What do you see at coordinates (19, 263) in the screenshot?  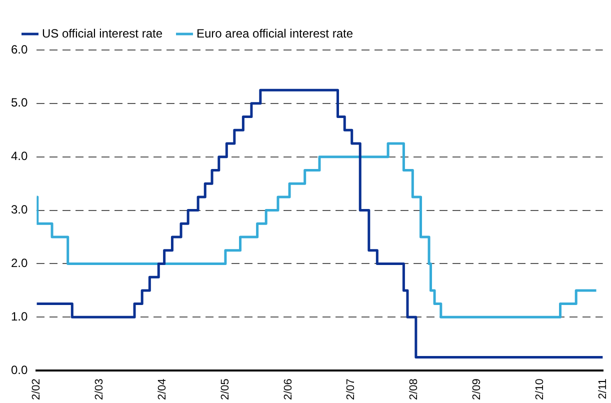 I see `y-tick-label: 2.0` at bounding box center [19, 263].